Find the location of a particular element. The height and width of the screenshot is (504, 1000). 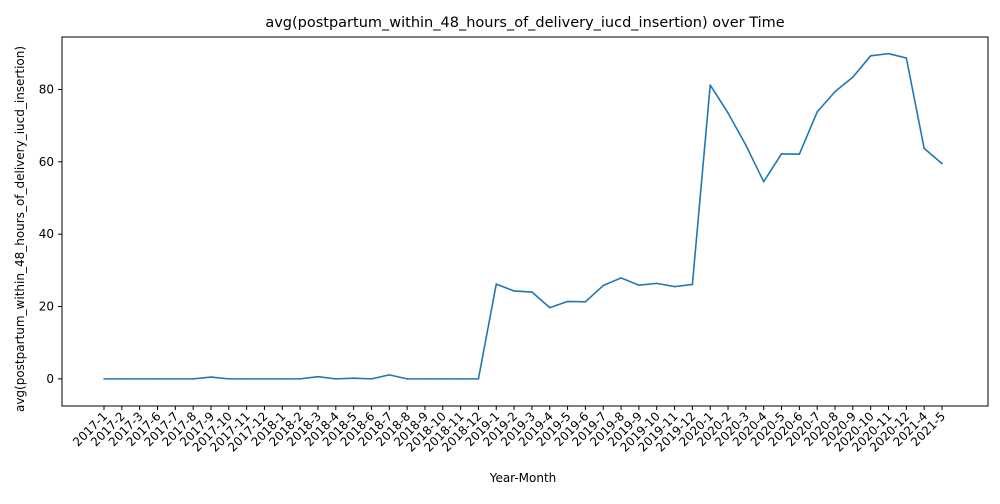

y-tick-label: 0 is located at coordinates (50, 379).